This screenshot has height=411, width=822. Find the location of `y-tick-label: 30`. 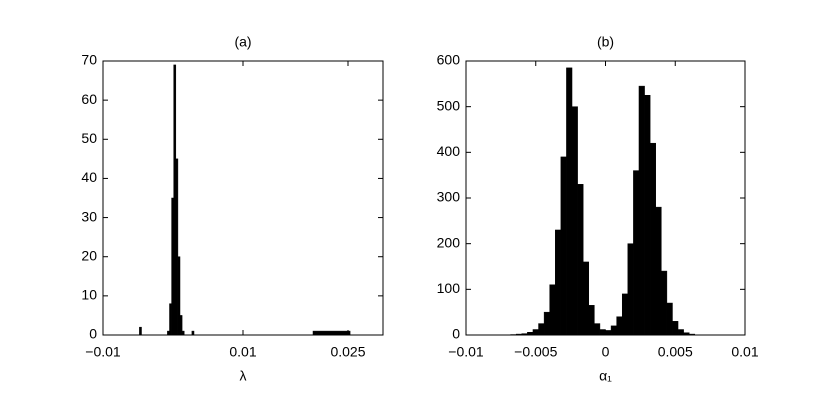

y-tick-label: 30 is located at coordinates (89, 216).